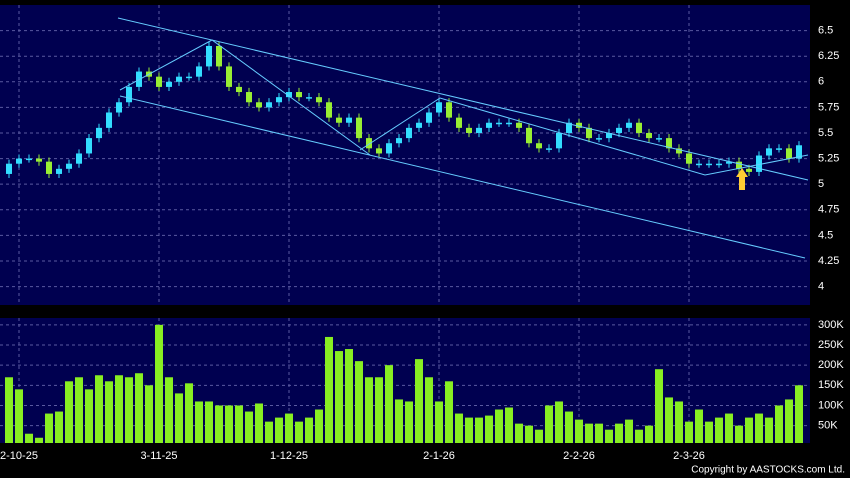 The image size is (850, 478). I want to click on y-tick-label: 4.75, so click(828, 210).